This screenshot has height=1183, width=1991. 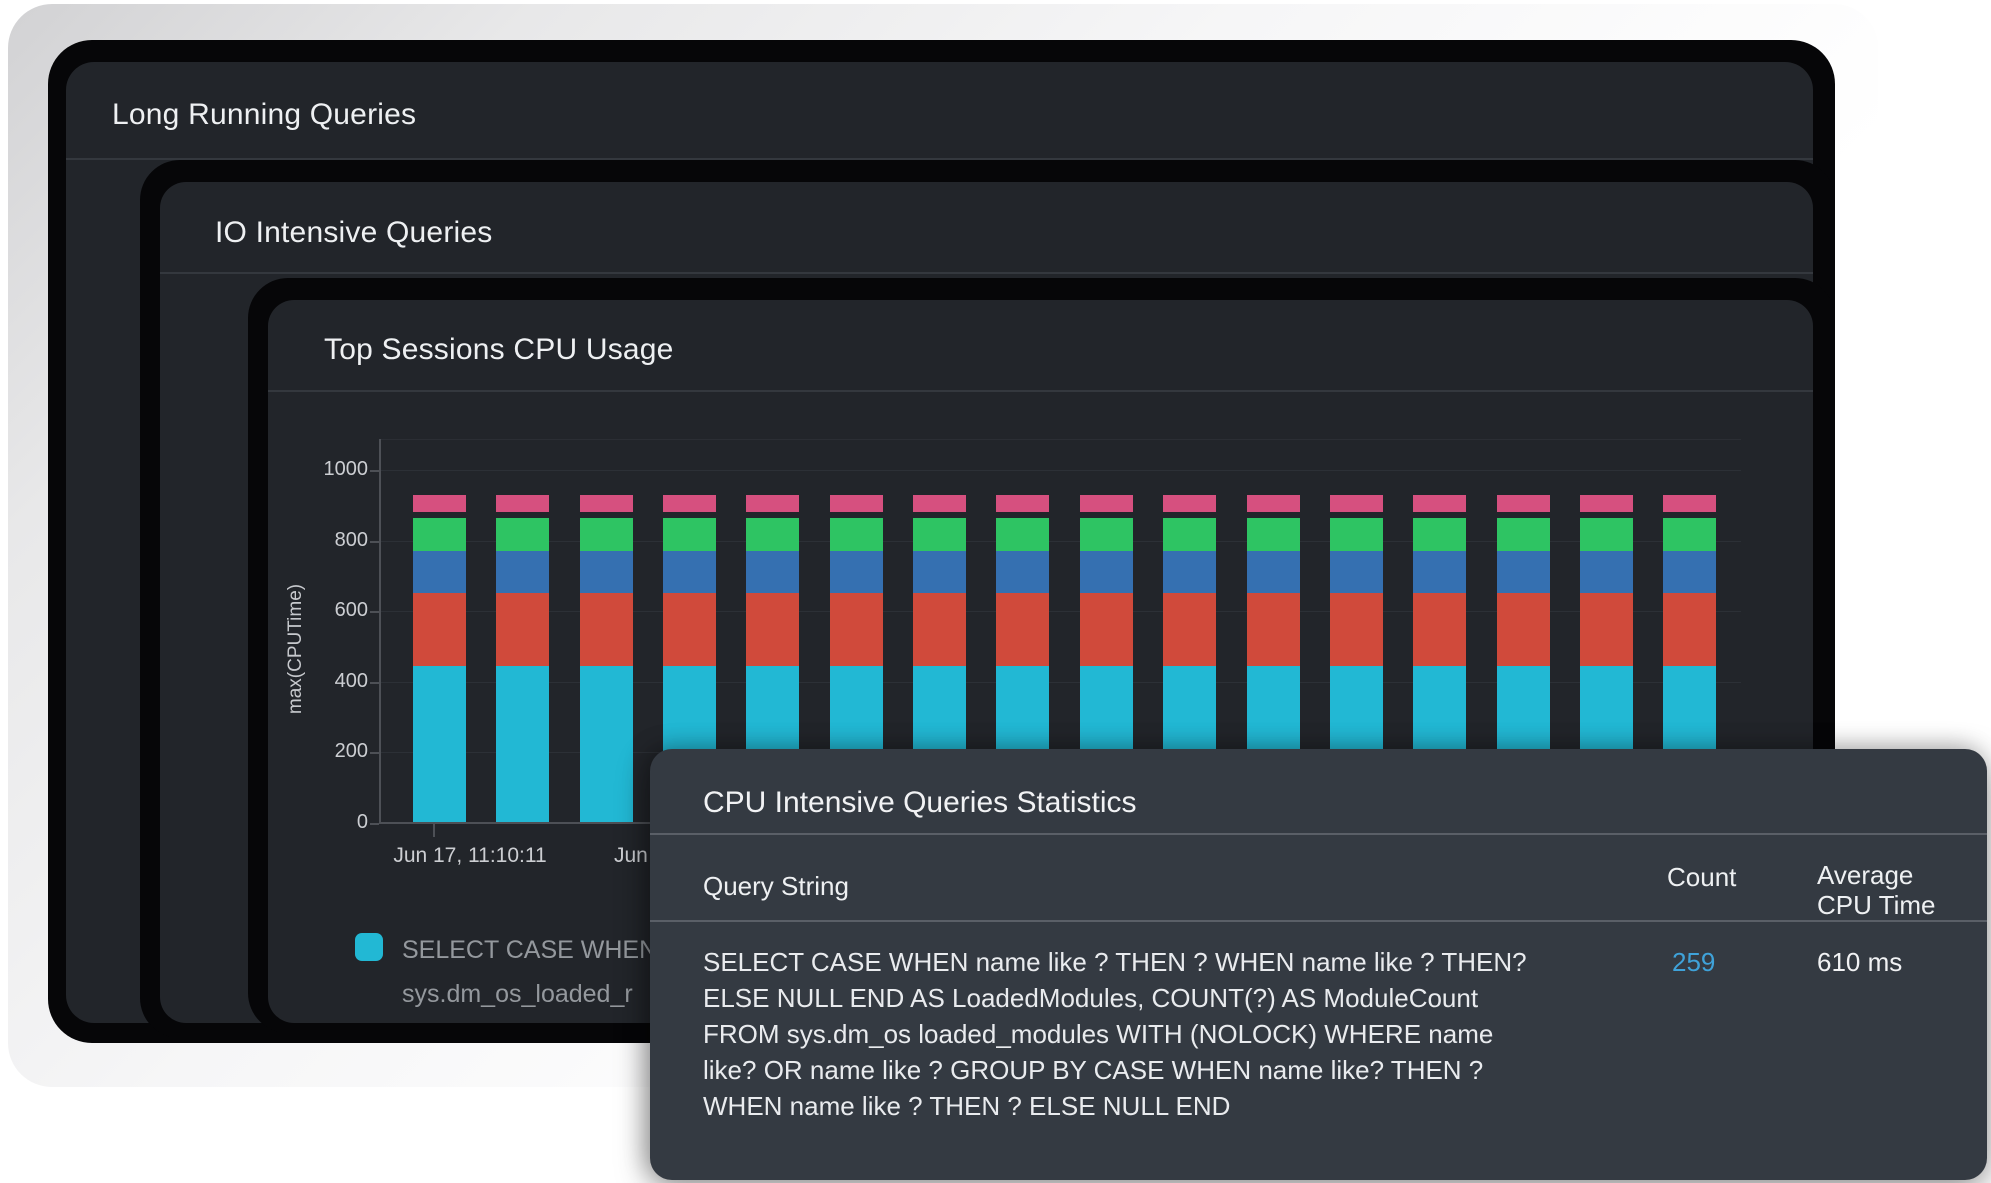 What do you see at coordinates (351, 751) in the screenshot?
I see `y-tick-label: 200` at bounding box center [351, 751].